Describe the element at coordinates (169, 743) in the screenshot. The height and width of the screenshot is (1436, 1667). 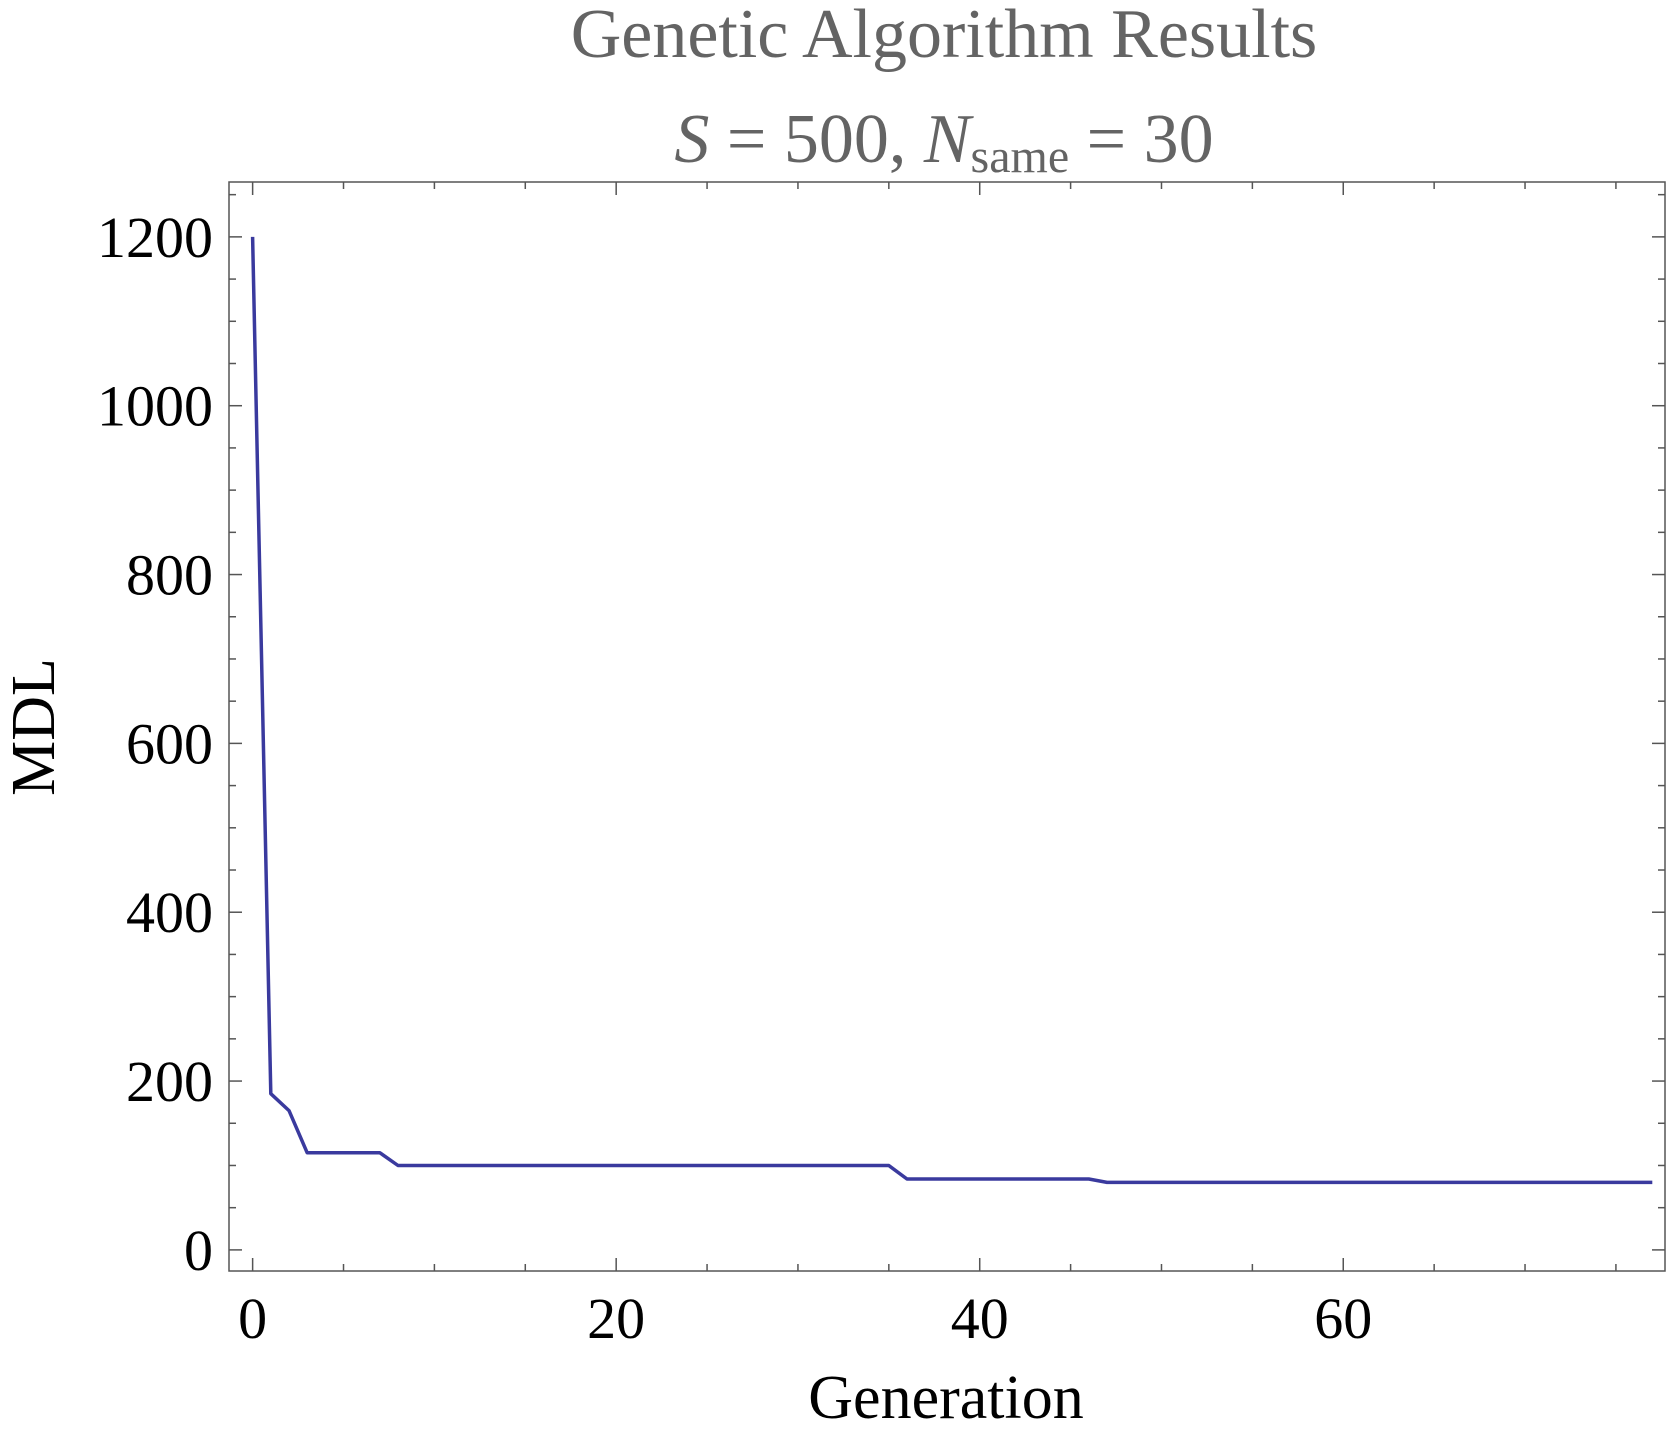
I see `y-tick-label: 600` at that location.